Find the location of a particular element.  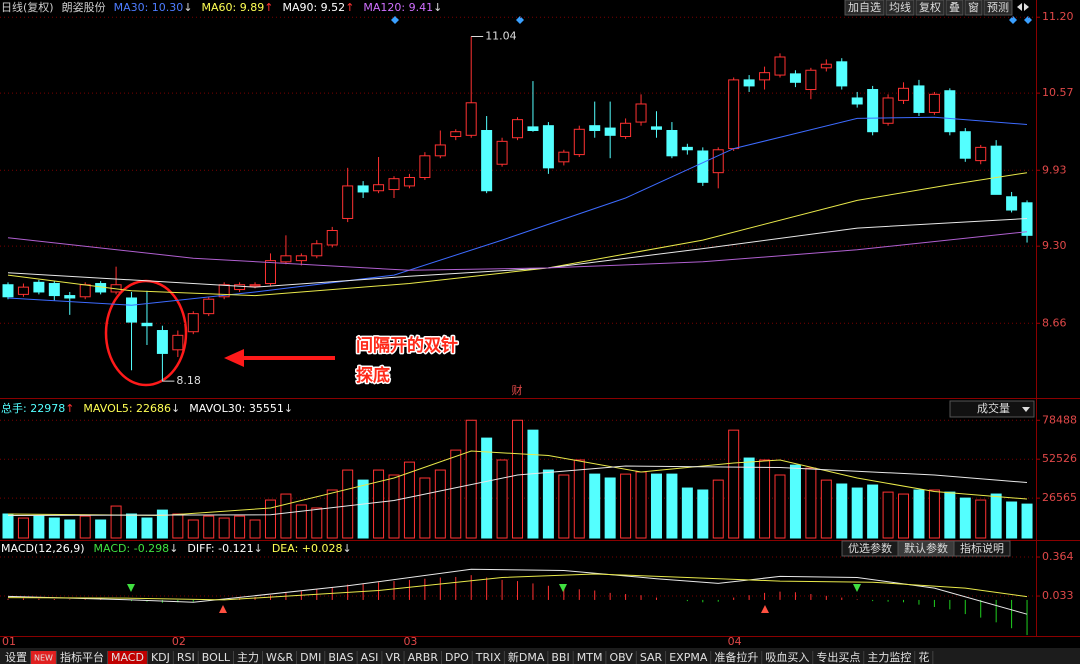

tab-label: SAR is located at coordinates (651, 657).